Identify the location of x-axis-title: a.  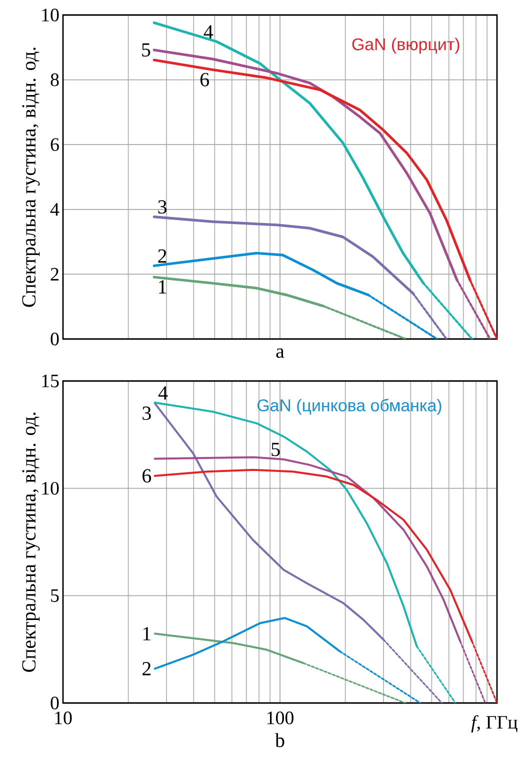
(280, 353).